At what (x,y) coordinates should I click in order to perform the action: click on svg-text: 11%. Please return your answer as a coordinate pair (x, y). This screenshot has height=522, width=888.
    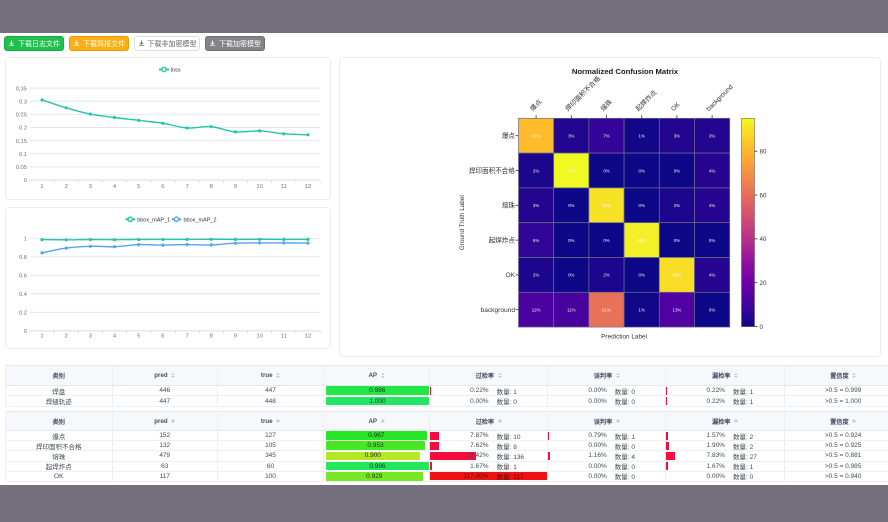
    Looking at the image, I should click on (571, 310).